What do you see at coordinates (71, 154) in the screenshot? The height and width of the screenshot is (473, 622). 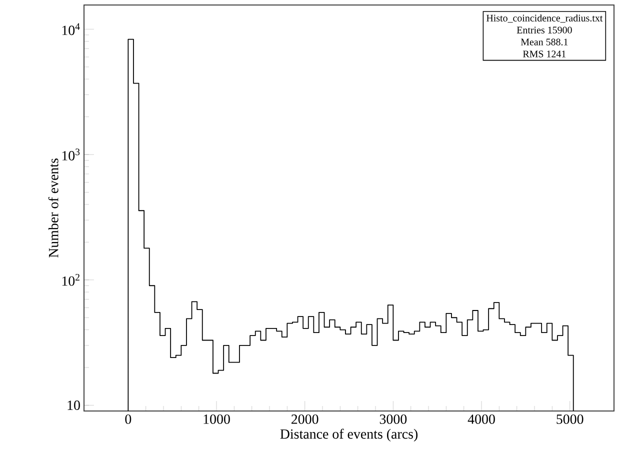 I see `y-tick-label: 10$^{3}$` at bounding box center [71, 154].